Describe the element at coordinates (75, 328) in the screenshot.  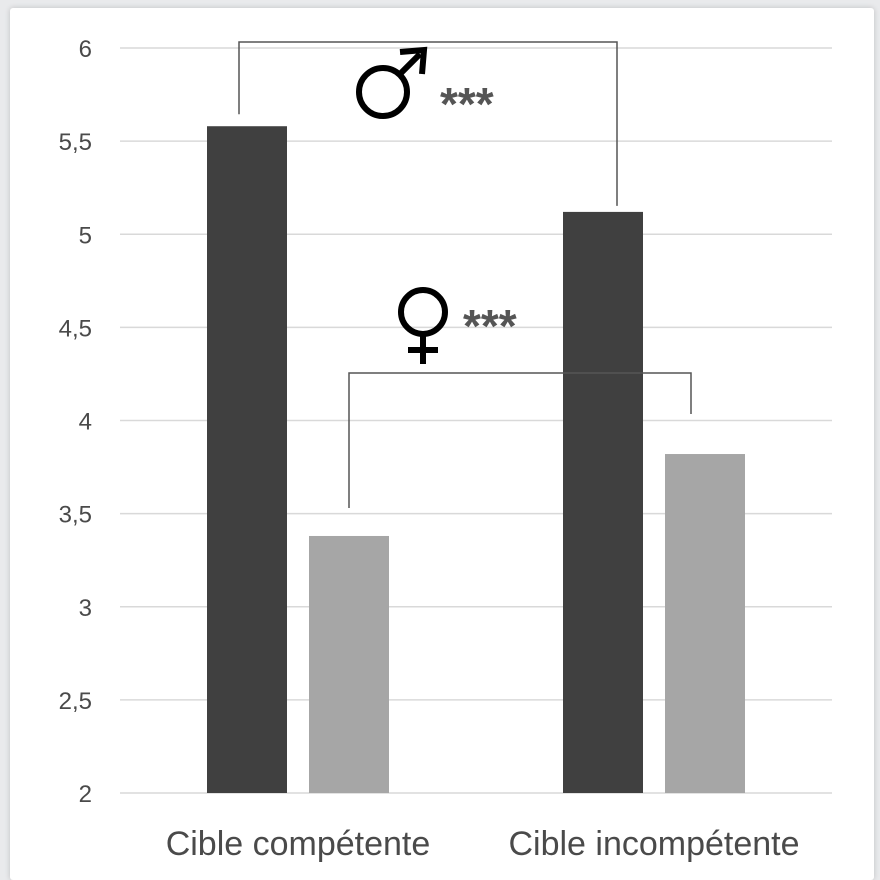
I see `y-tick-label: 4,5` at that location.